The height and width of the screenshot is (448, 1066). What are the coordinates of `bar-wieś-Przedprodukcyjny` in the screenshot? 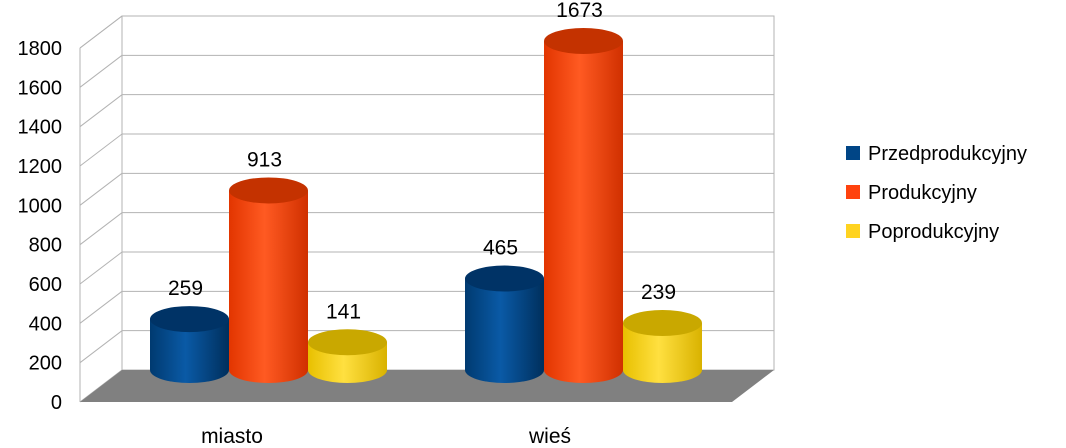 It's located at (504, 324).